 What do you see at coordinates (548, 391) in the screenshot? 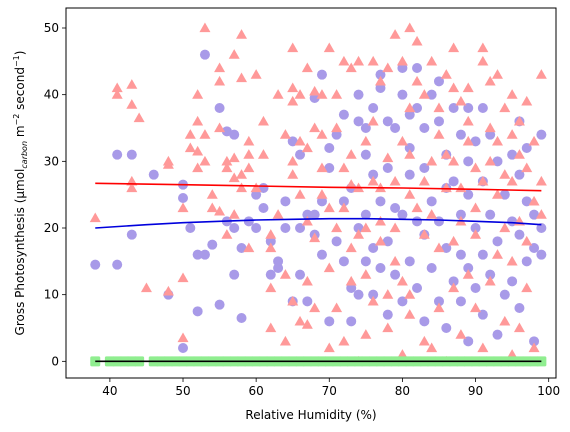
I see `x-tick-label: 100` at bounding box center [548, 391].